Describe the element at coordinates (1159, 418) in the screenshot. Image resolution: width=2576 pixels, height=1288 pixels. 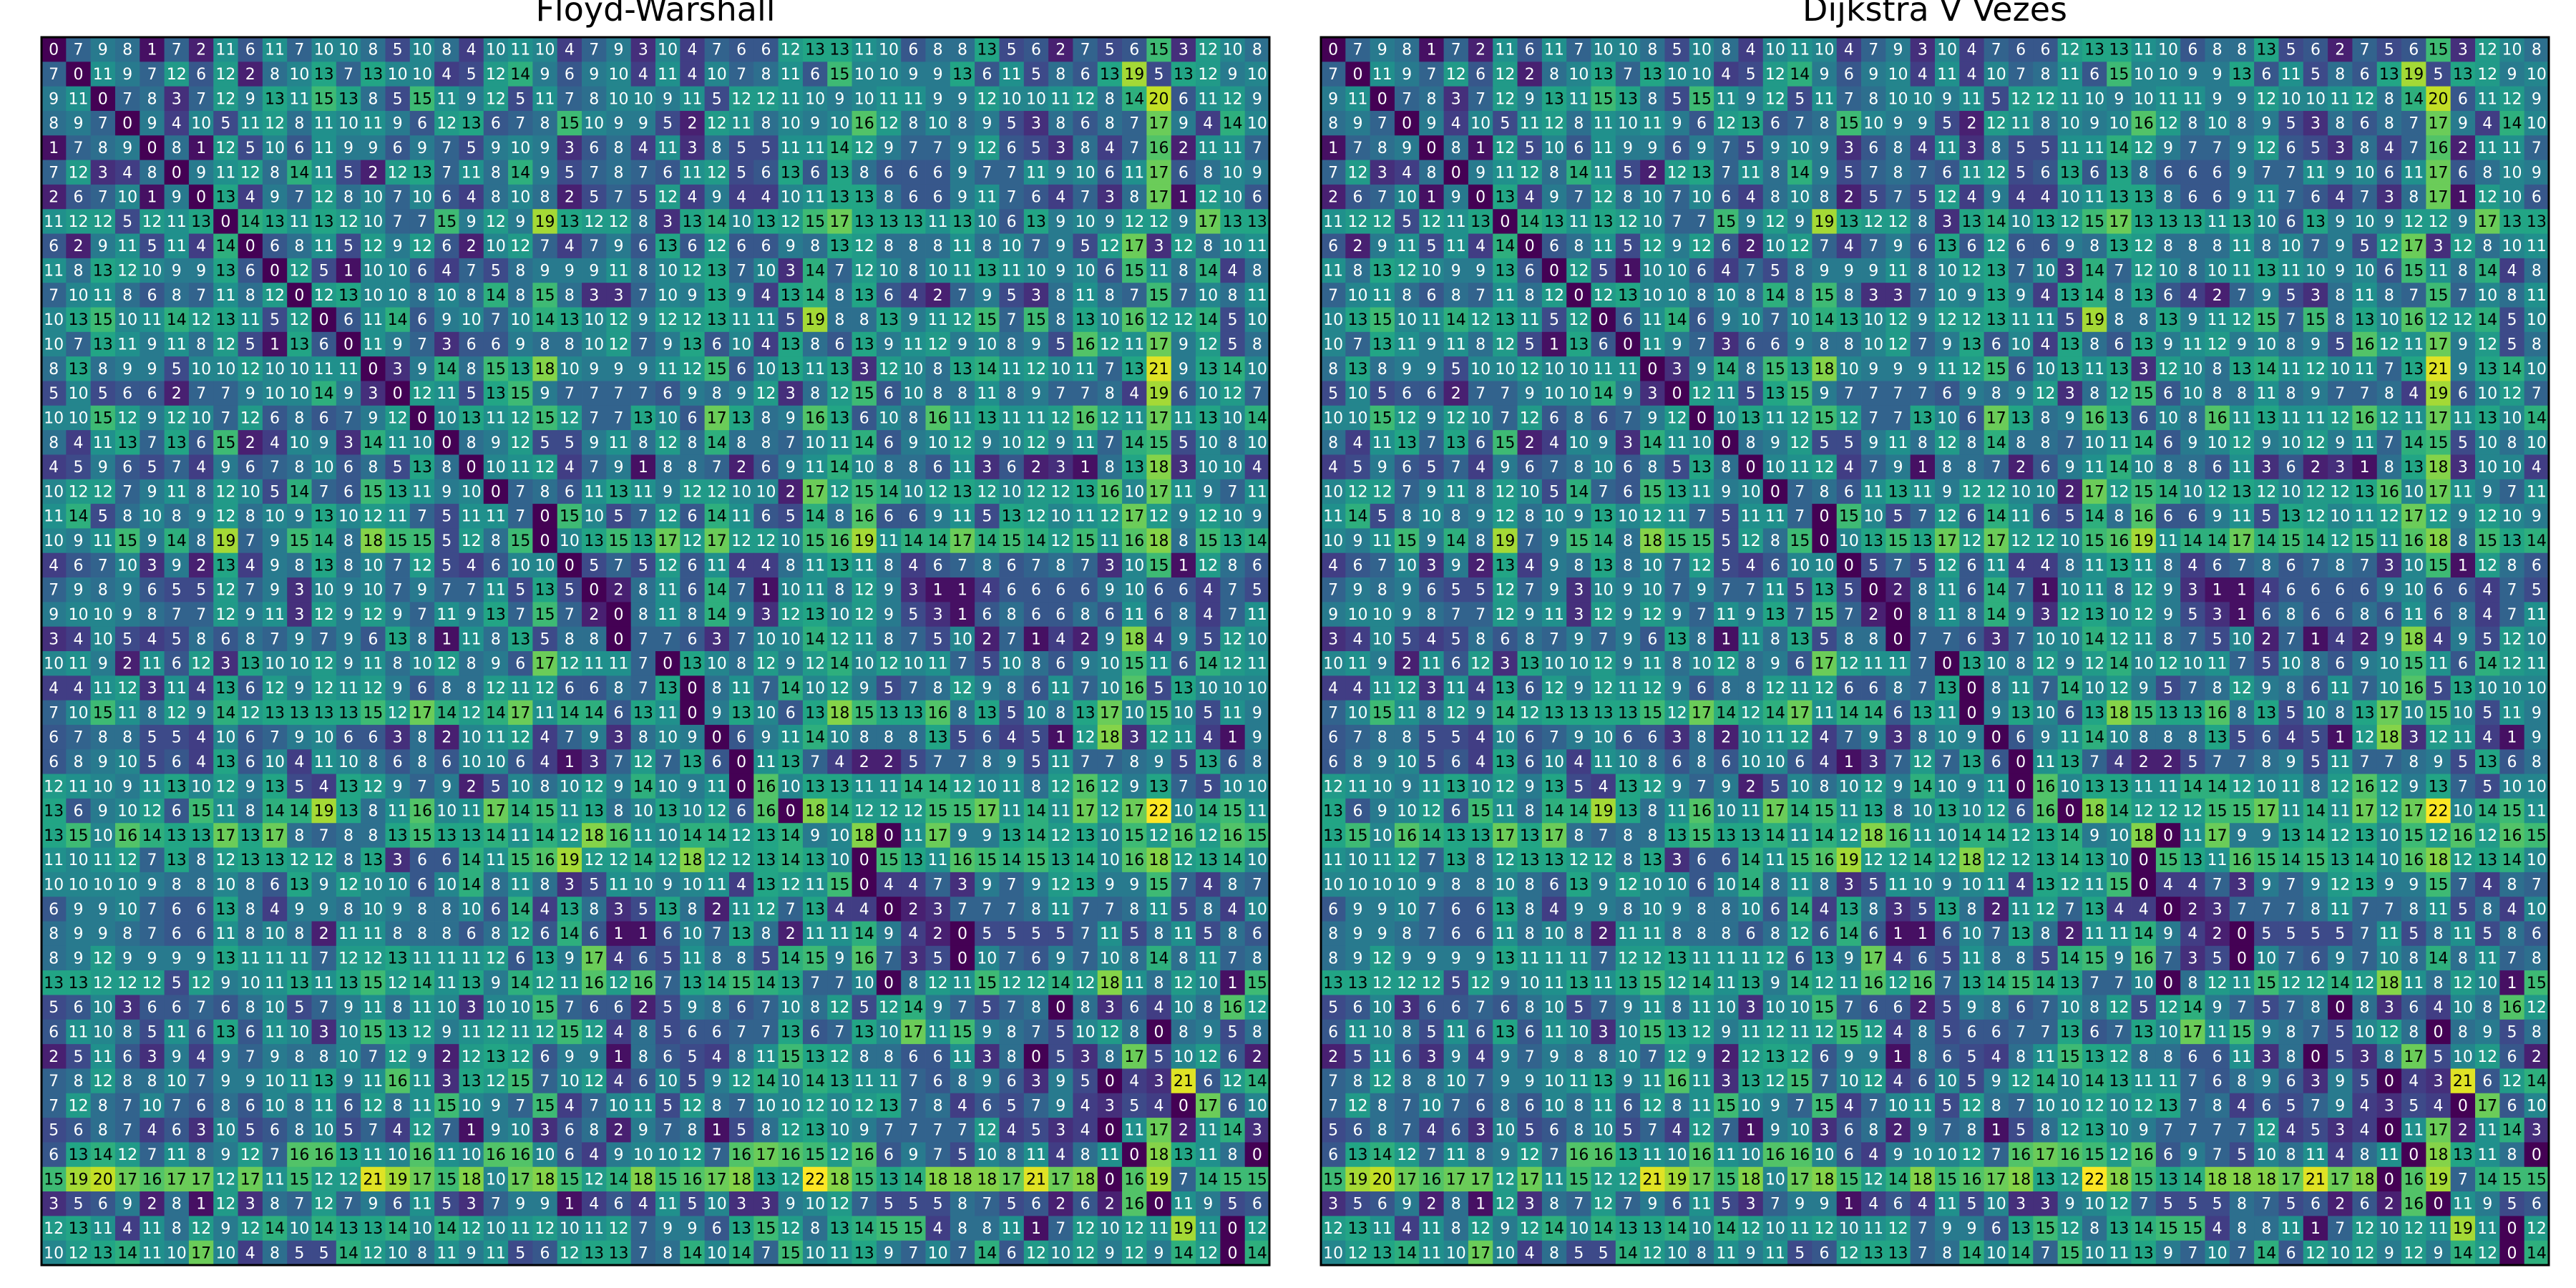
I see `cell-value-label: 17` at that location.